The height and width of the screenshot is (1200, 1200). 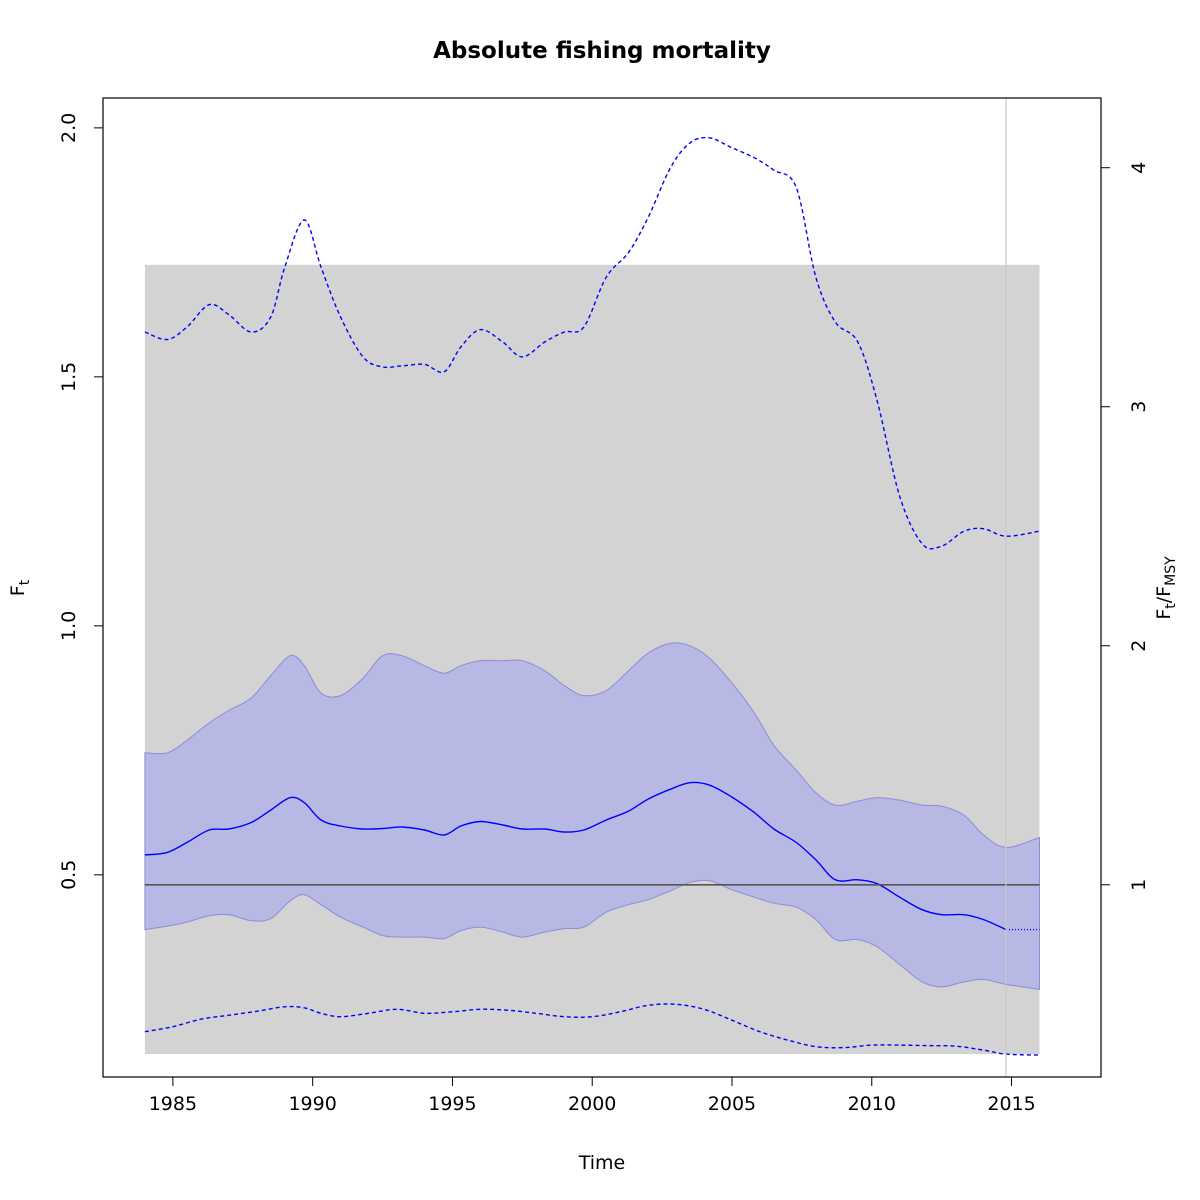 What do you see at coordinates (80, 501) in the screenshot?
I see `y-axis: 0.5 1.0 1.5 2.0` at bounding box center [80, 501].